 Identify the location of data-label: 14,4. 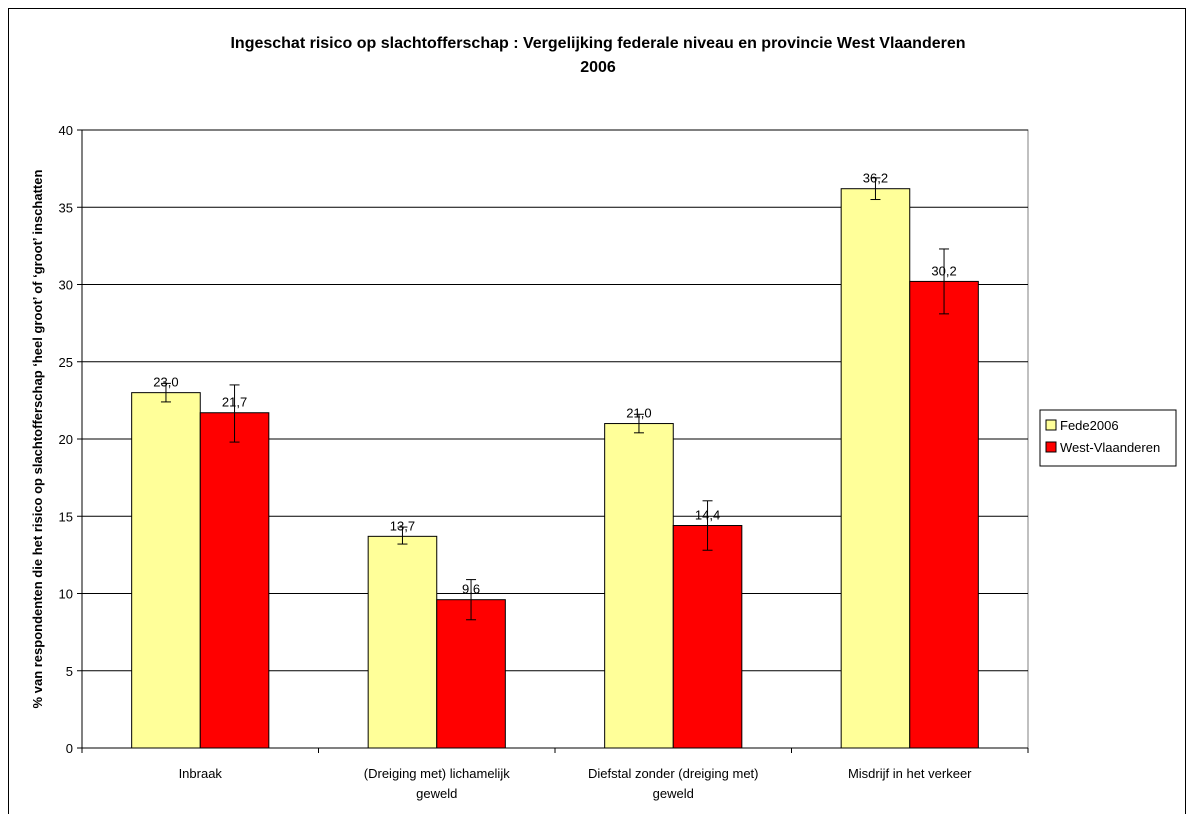
(707, 515).